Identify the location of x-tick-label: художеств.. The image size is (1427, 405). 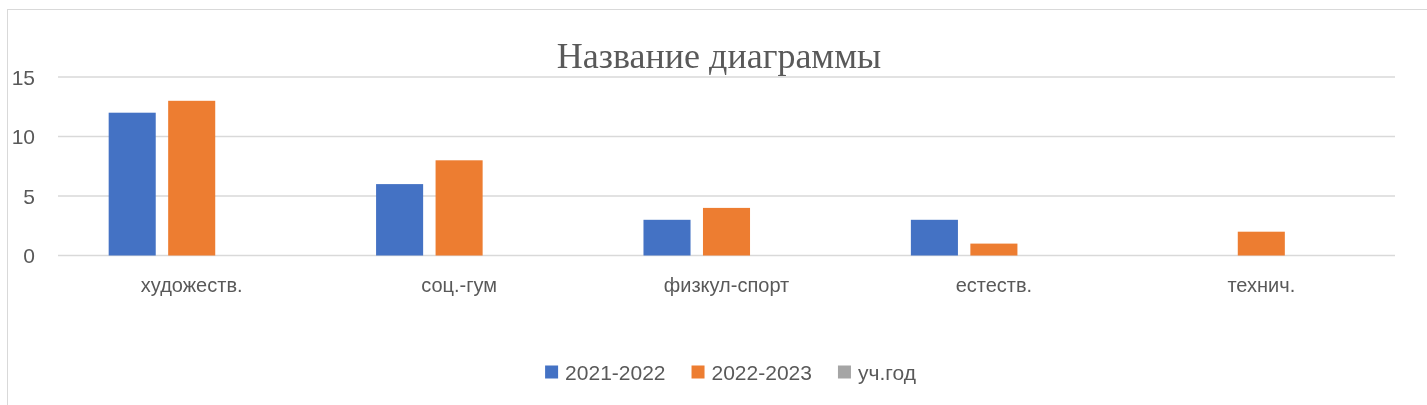
(191, 285).